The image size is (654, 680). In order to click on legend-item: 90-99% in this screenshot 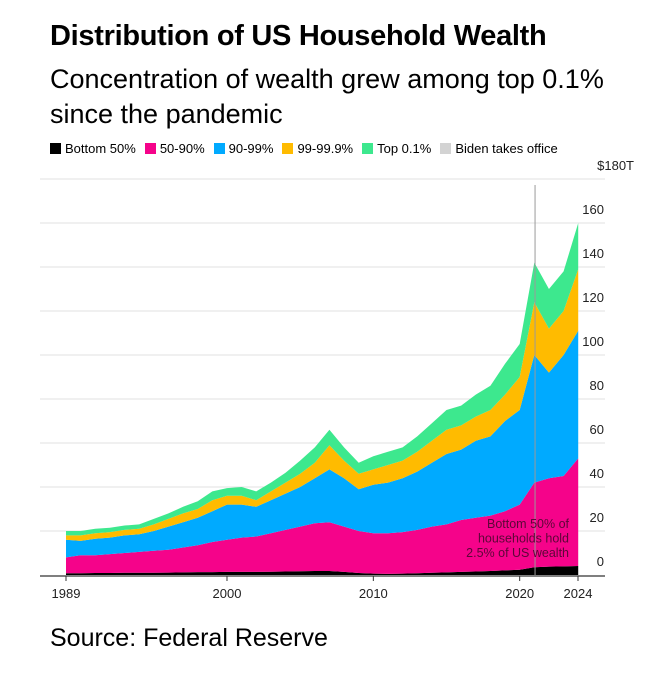, I will do `click(243, 148)`.